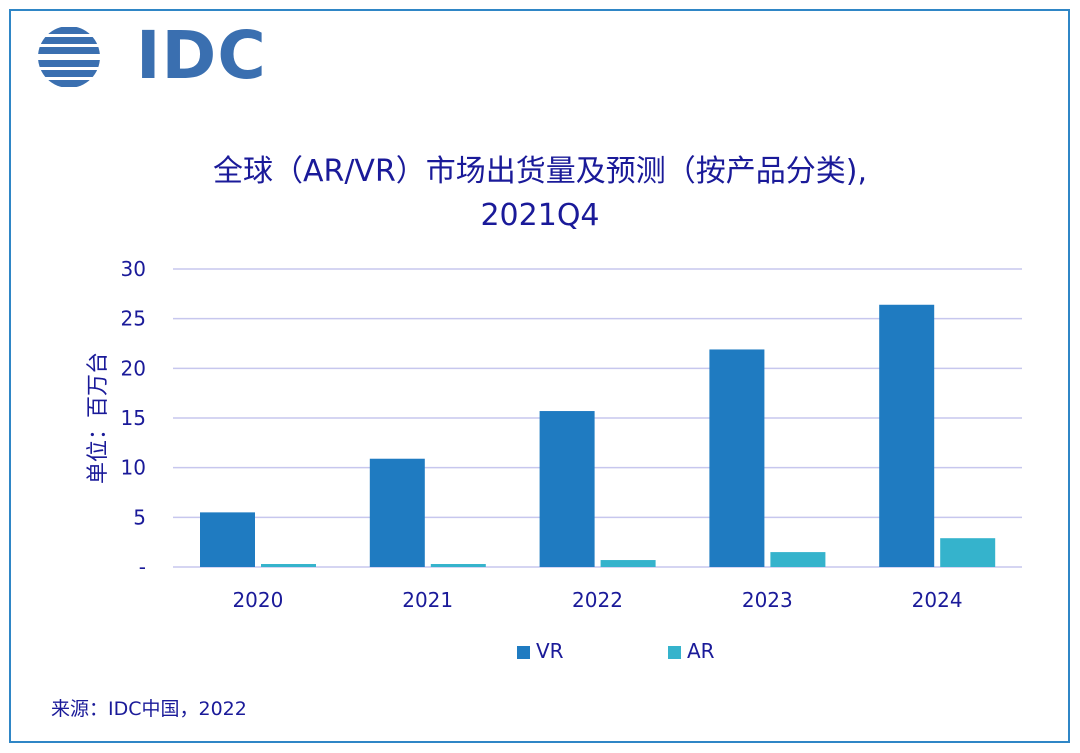  What do you see at coordinates (139, 517) in the screenshot?
I see `y-tick-label: 5` at bounding box center [139, 517].